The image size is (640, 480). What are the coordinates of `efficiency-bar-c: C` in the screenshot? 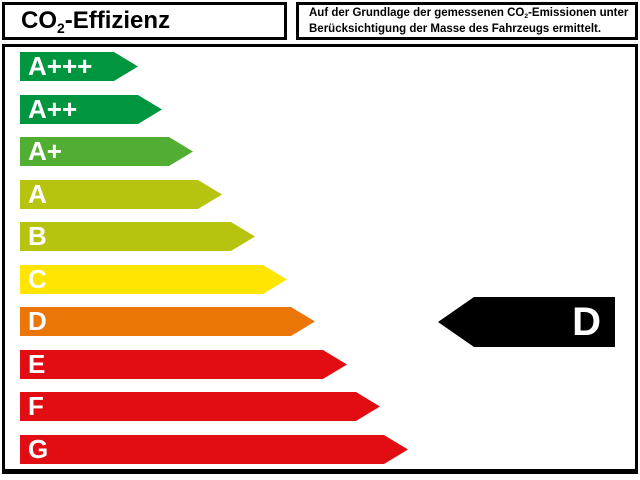 It's located at (153, 279).